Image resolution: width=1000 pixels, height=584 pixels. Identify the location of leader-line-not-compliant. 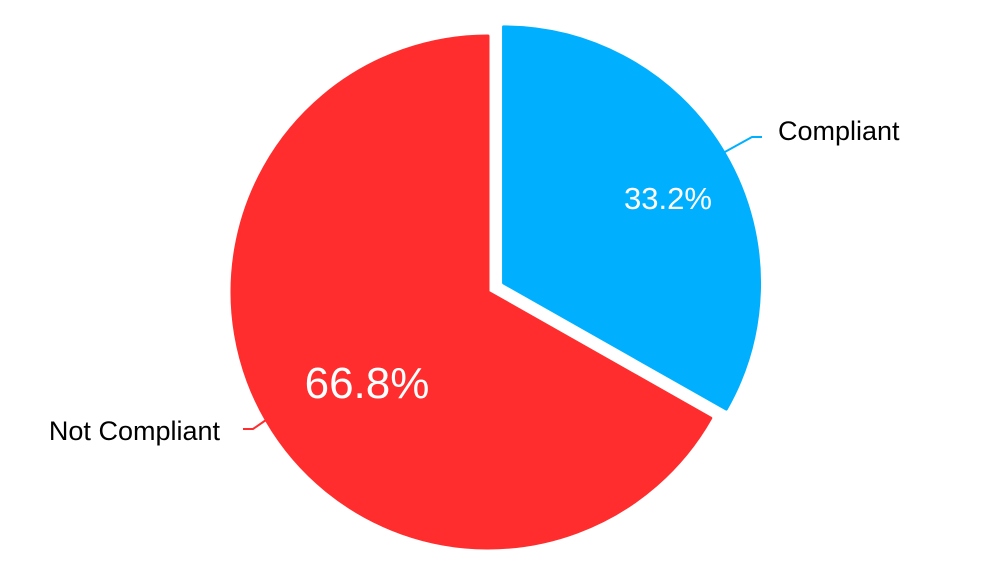
(255, 424).